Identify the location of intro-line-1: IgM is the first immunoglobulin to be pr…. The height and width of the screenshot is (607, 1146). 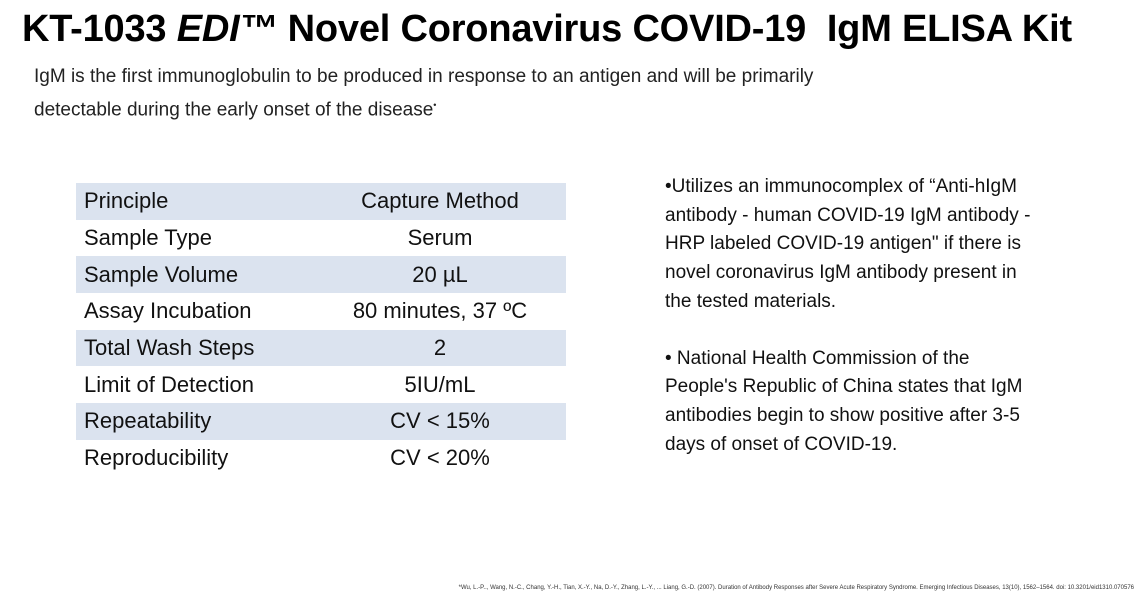
(424, 76).